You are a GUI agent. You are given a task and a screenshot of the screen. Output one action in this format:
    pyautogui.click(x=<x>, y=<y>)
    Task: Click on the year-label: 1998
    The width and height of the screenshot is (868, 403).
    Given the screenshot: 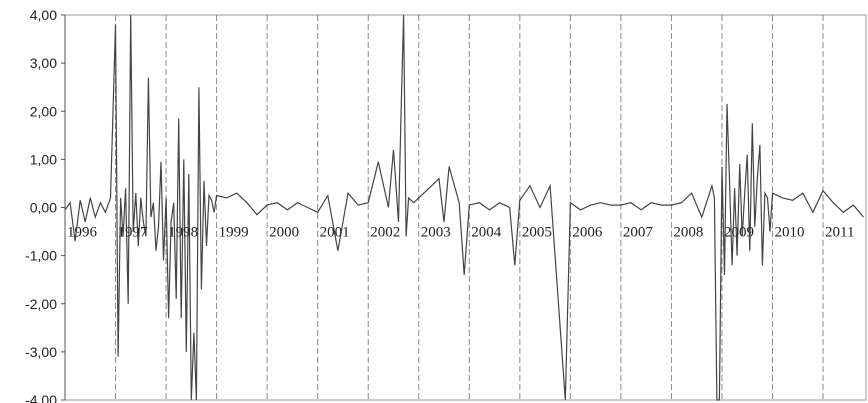 What is the action you would take?
    pyautogui.click(x=183, y=233)
    